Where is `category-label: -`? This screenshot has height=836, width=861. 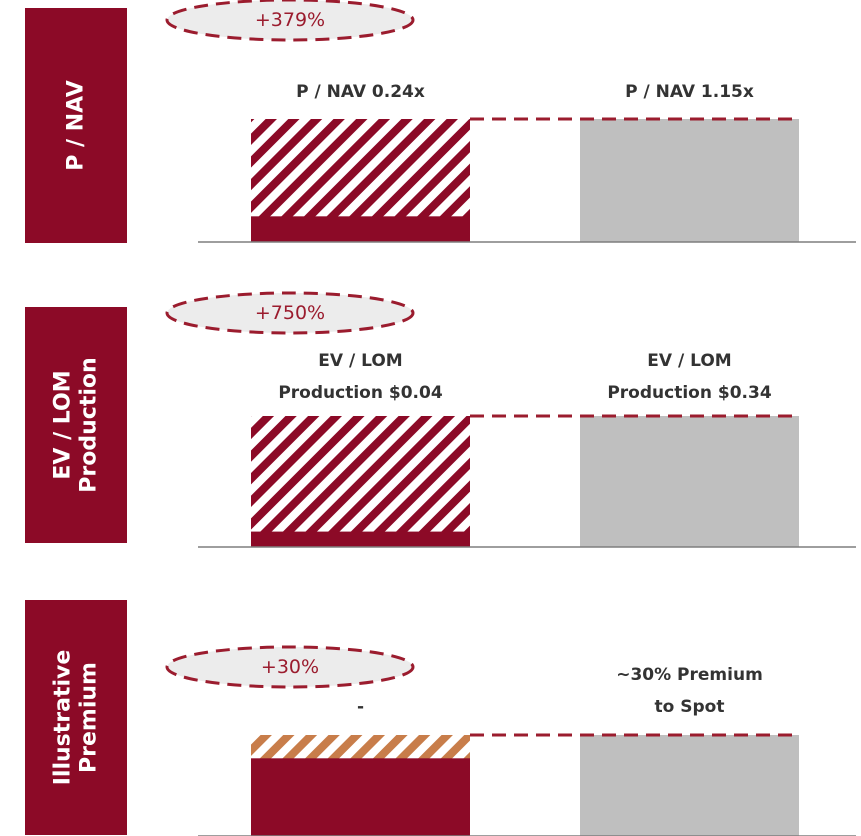 category-label: - is located at coordinates (360, 707).